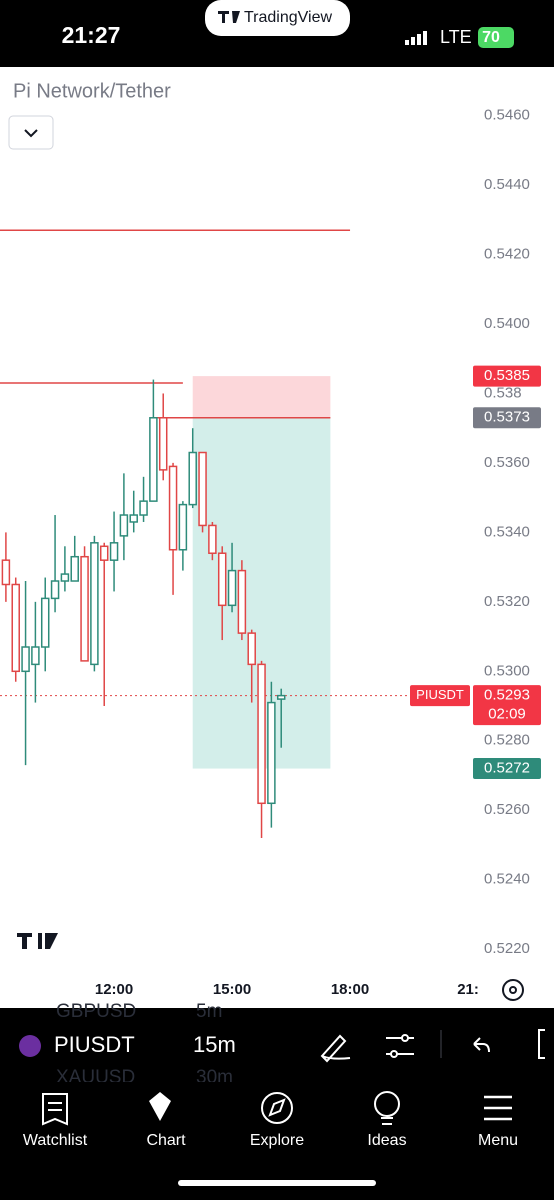 The image size is (554, 1200). What do you see at coordinates (503, 392) in the screenshot?
I see `y-tick-label: 0.538` at bounding box center [503, 392].